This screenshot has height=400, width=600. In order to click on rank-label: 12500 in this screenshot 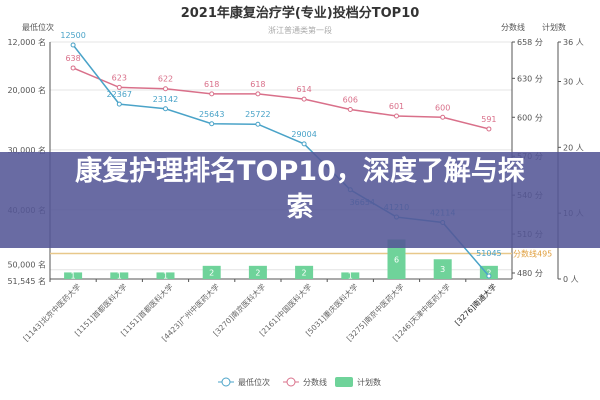, I will do `click(72, 35)`.